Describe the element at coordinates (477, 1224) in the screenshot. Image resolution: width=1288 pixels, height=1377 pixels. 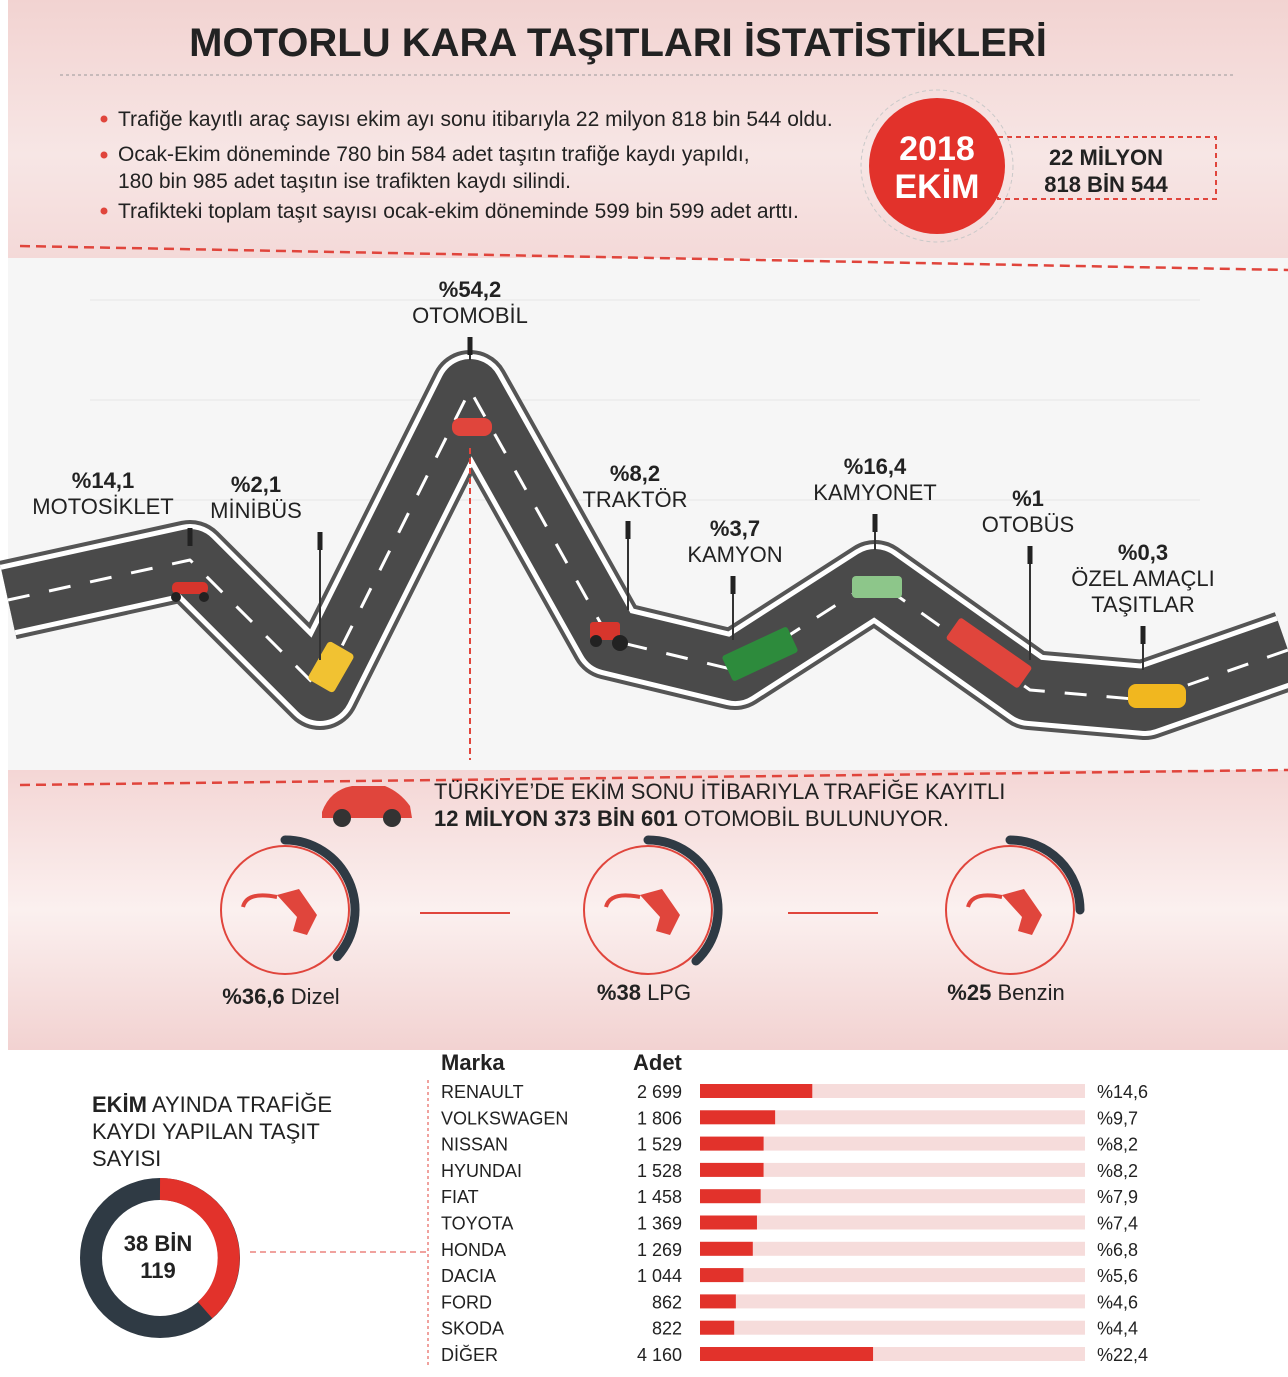
I see `brand-name: TOYOTA` at that location.